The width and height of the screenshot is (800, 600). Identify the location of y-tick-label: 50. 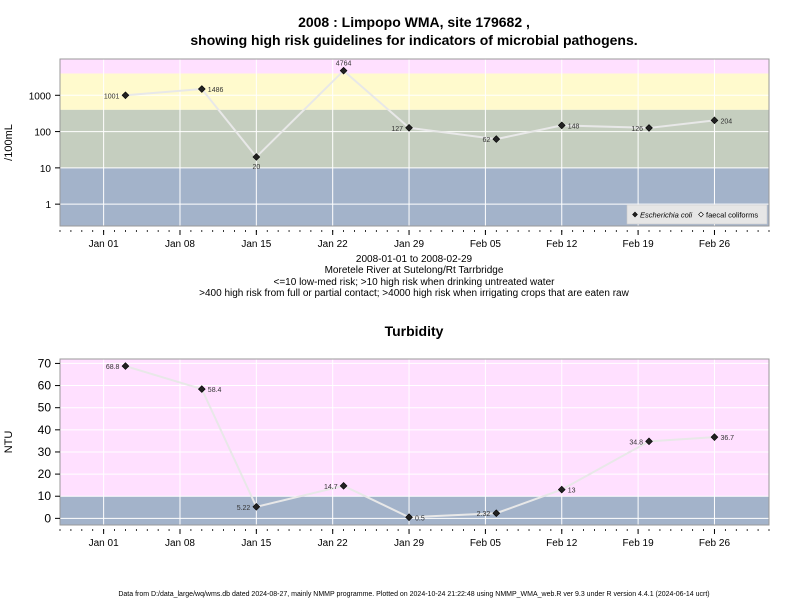
(45, 408).